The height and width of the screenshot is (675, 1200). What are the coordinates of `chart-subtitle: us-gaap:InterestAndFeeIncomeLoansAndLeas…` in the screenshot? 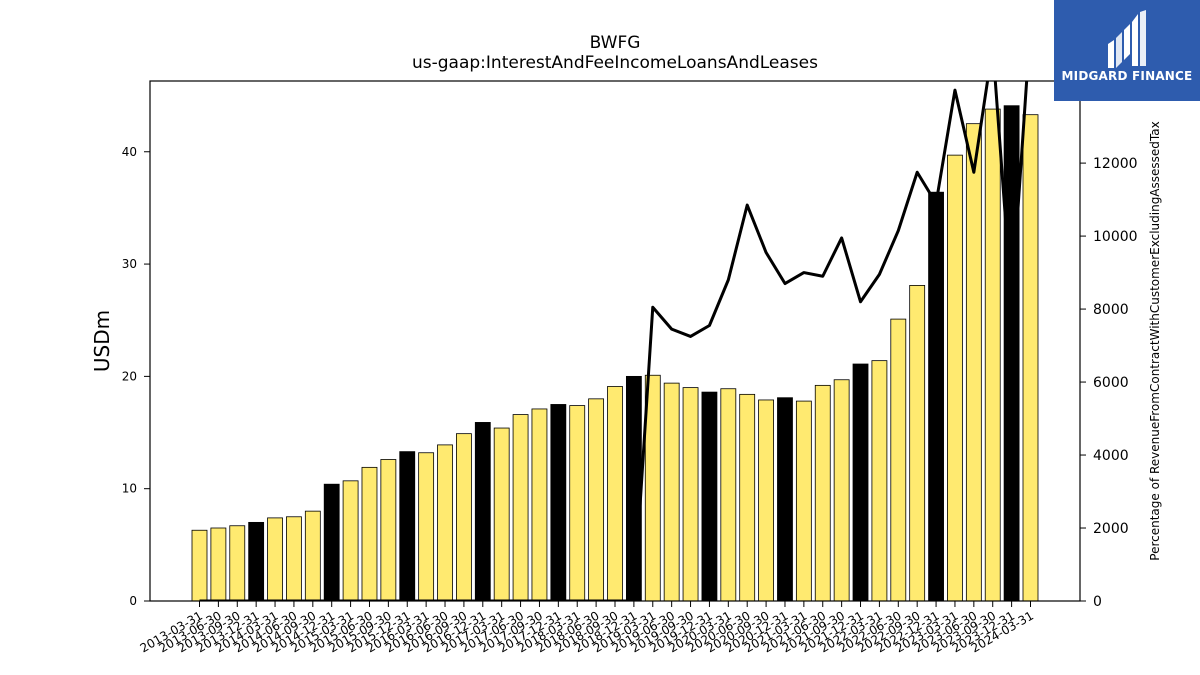 It's located at (615, 63).